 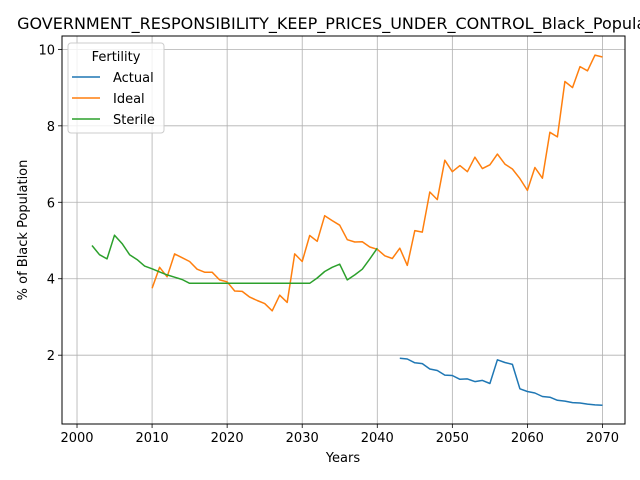 What do you see at coordinates (23, 230) in the screenshot?
I see `y-axis-label: % of Black Population` at bounding box center [23, 230].